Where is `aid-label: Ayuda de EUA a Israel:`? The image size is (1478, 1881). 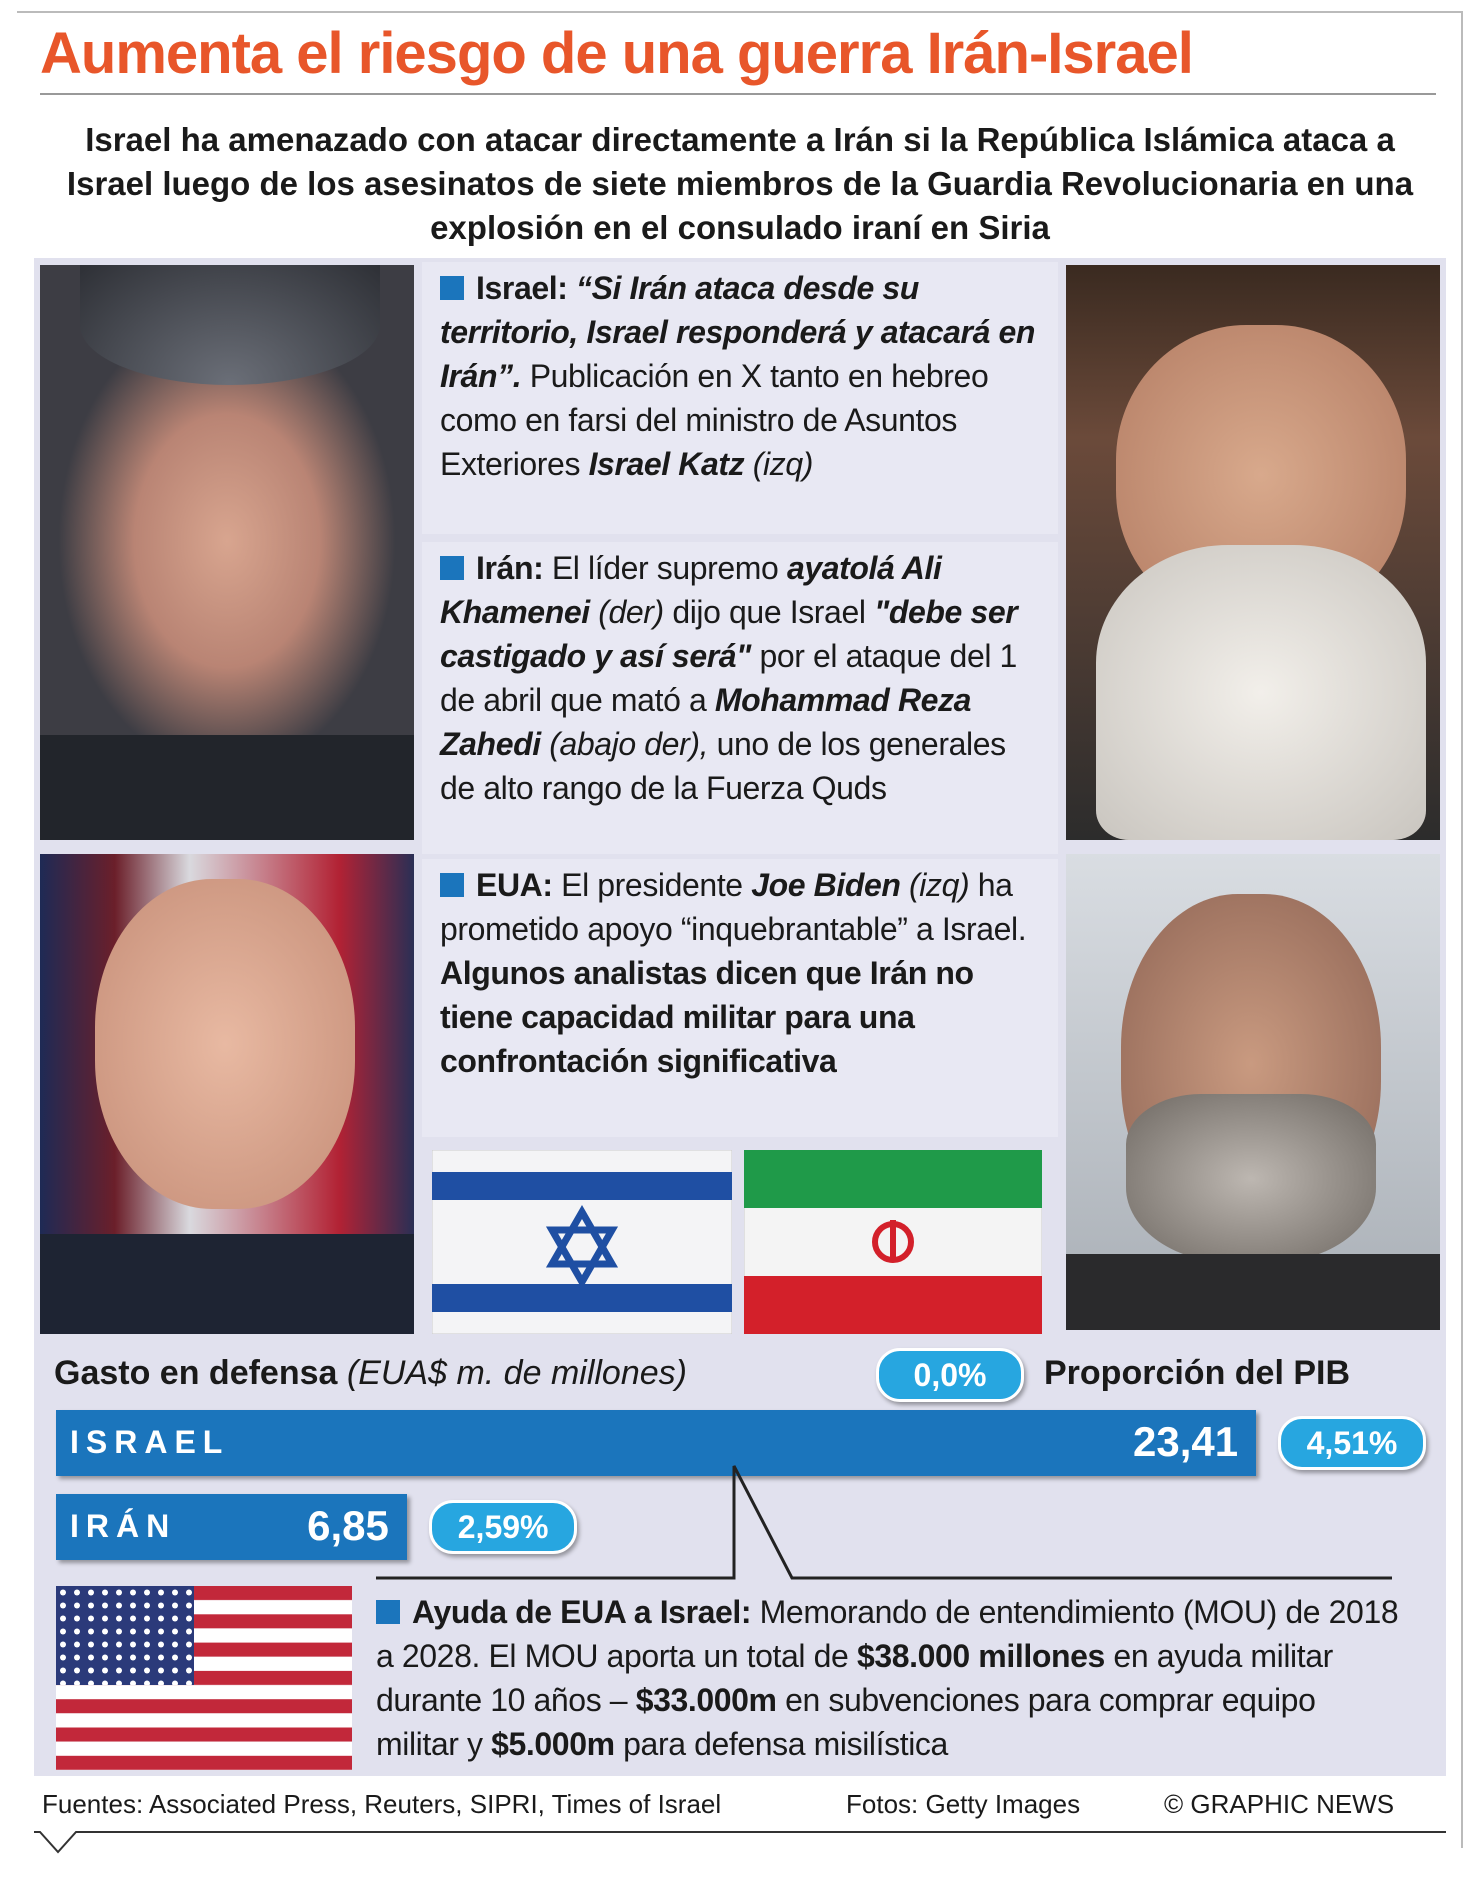 aid-label: Ayuda de EUA a Israel: is located at coordinates (582, 1612).